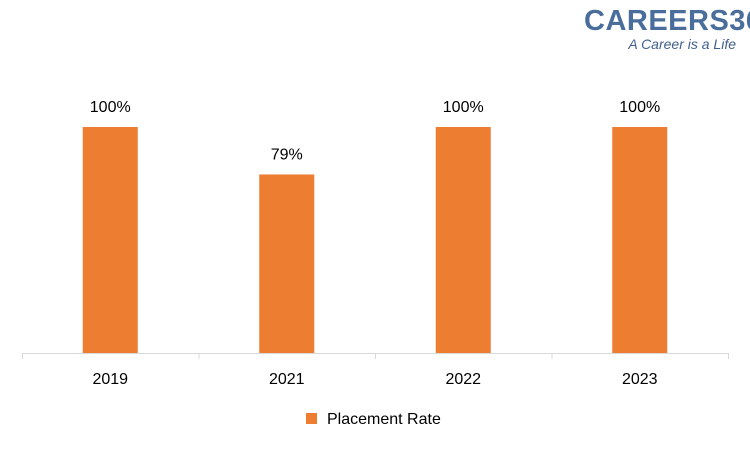 Image resolution: width=750 pixels, height=450 pixels. I want to click on bar-2021, so click(287, 263).